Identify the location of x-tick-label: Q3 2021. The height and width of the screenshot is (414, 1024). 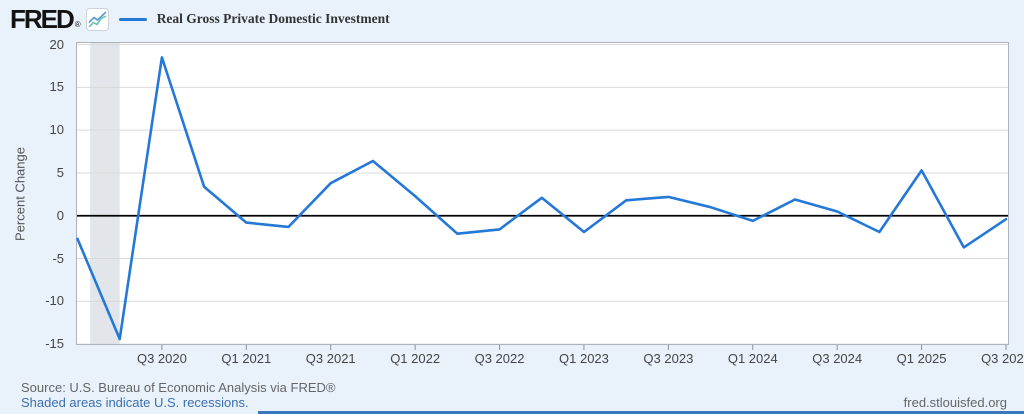
(330, 358).